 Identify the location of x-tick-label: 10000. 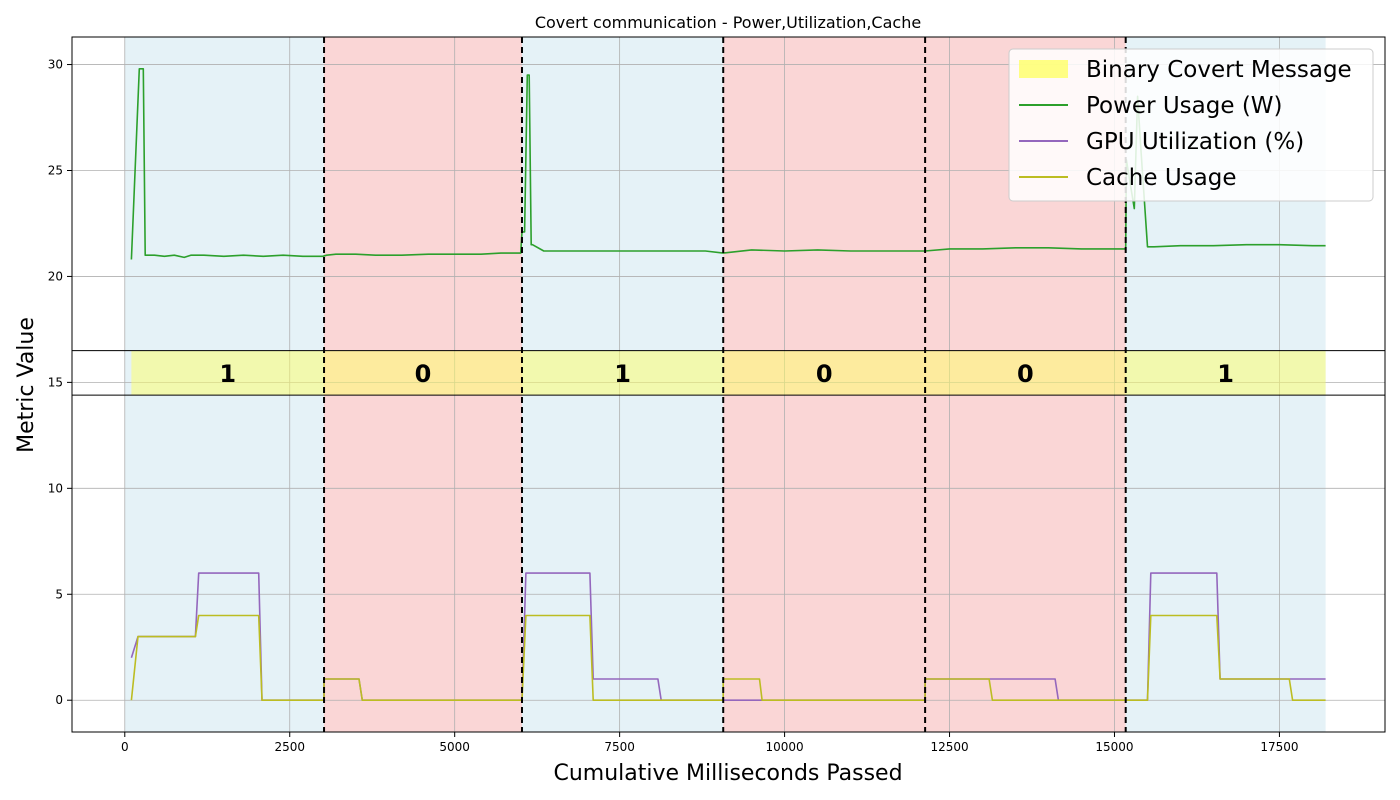
(784, 747).